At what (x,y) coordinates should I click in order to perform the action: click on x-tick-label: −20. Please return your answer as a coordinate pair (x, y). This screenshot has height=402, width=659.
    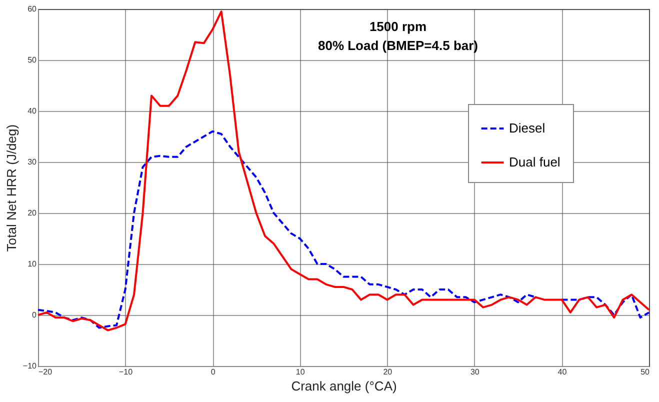
    Looking at the image, I should click on (45, 372).